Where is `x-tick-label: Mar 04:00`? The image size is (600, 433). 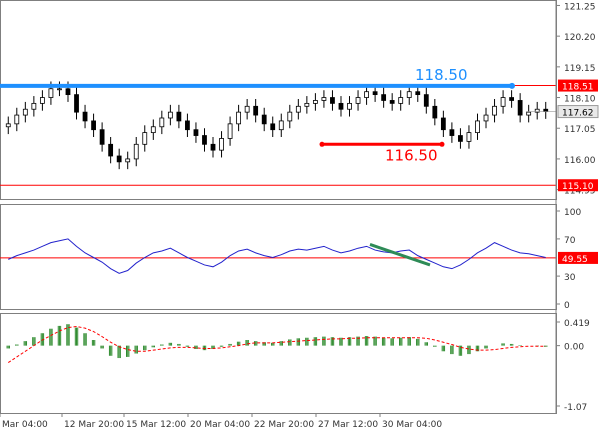 x-tick-label: Mar 04:00 is located at coordinates (25, 425).